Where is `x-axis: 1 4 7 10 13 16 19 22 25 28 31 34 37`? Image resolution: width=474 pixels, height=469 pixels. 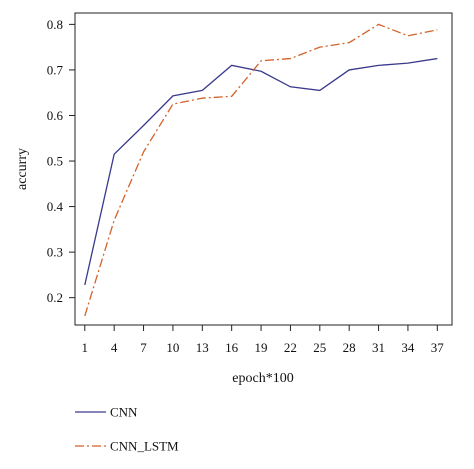
x-axis: 1 4 7 10 13 16 19 22 25 28 31 34 37 is located at coordinates (263, 340).